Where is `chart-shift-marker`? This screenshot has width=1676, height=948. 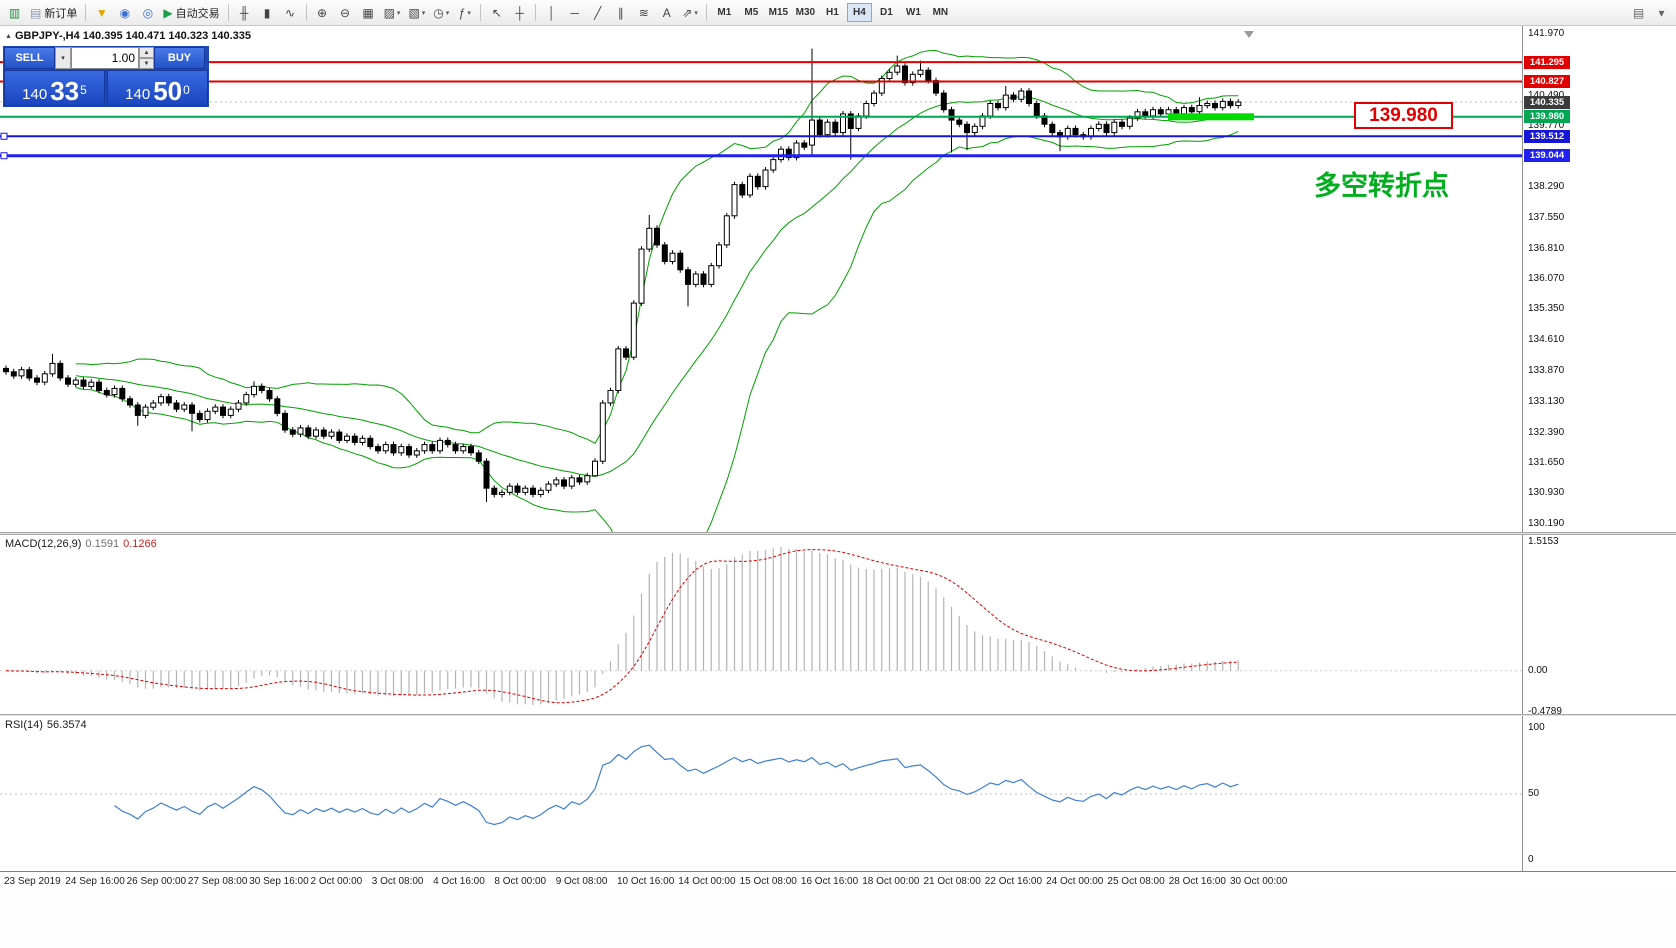
chart-shift-marker is located at coordinates (1249, 34).